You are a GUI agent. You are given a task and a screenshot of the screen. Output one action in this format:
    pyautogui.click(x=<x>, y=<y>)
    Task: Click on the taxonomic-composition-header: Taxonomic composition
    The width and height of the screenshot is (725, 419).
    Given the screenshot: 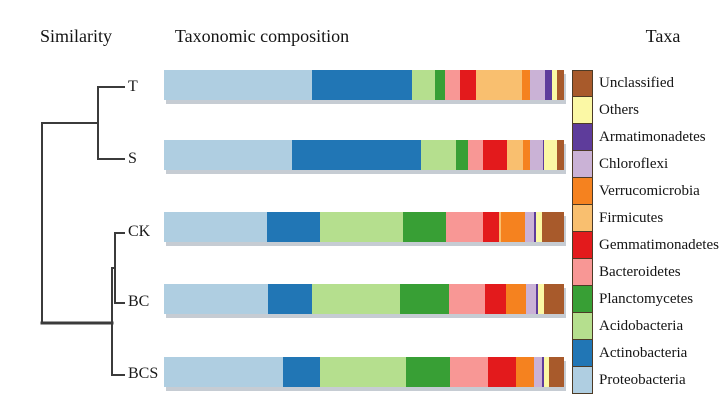 What is the action you would take?
    pyautogui.click(x=262, y=36)
    